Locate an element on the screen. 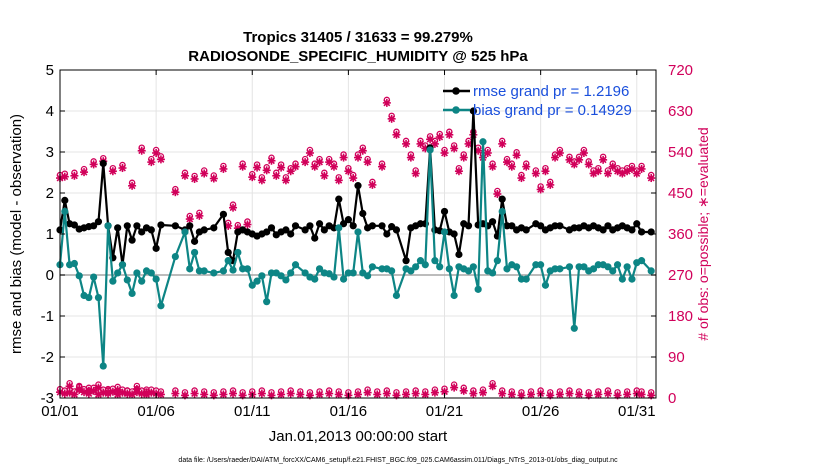  y-tick-label: -2 is located at coordinates (47, 357).